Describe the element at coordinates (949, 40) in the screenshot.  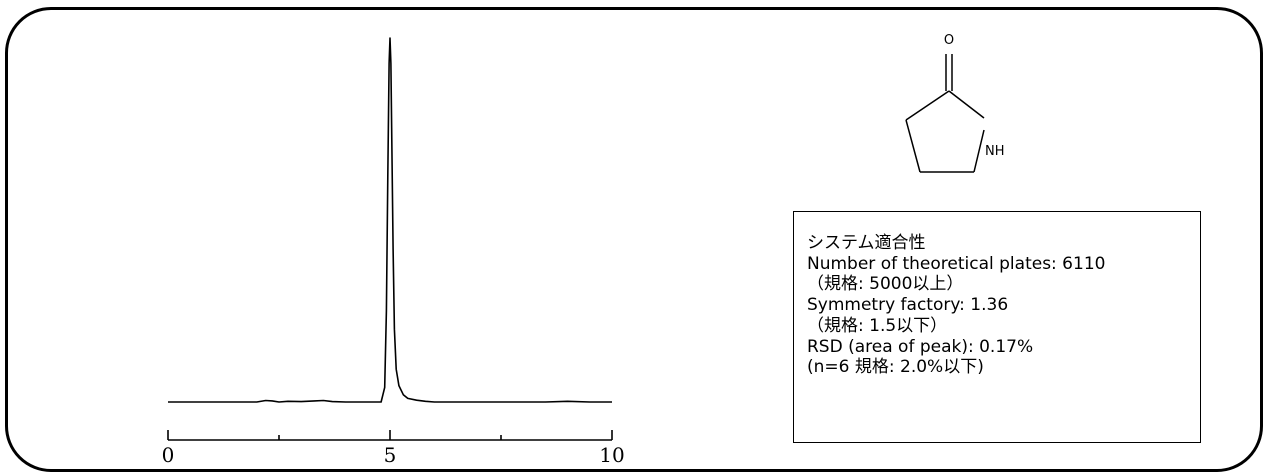
I see `oxygen-label: O` at that location.